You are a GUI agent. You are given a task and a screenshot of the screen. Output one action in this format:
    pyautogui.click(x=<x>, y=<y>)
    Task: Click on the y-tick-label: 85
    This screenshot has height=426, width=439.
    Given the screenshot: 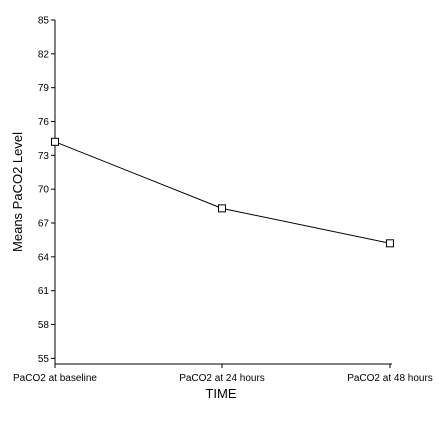 What is the action you would take?
    pyautogui.click(x=44, y=21)
    